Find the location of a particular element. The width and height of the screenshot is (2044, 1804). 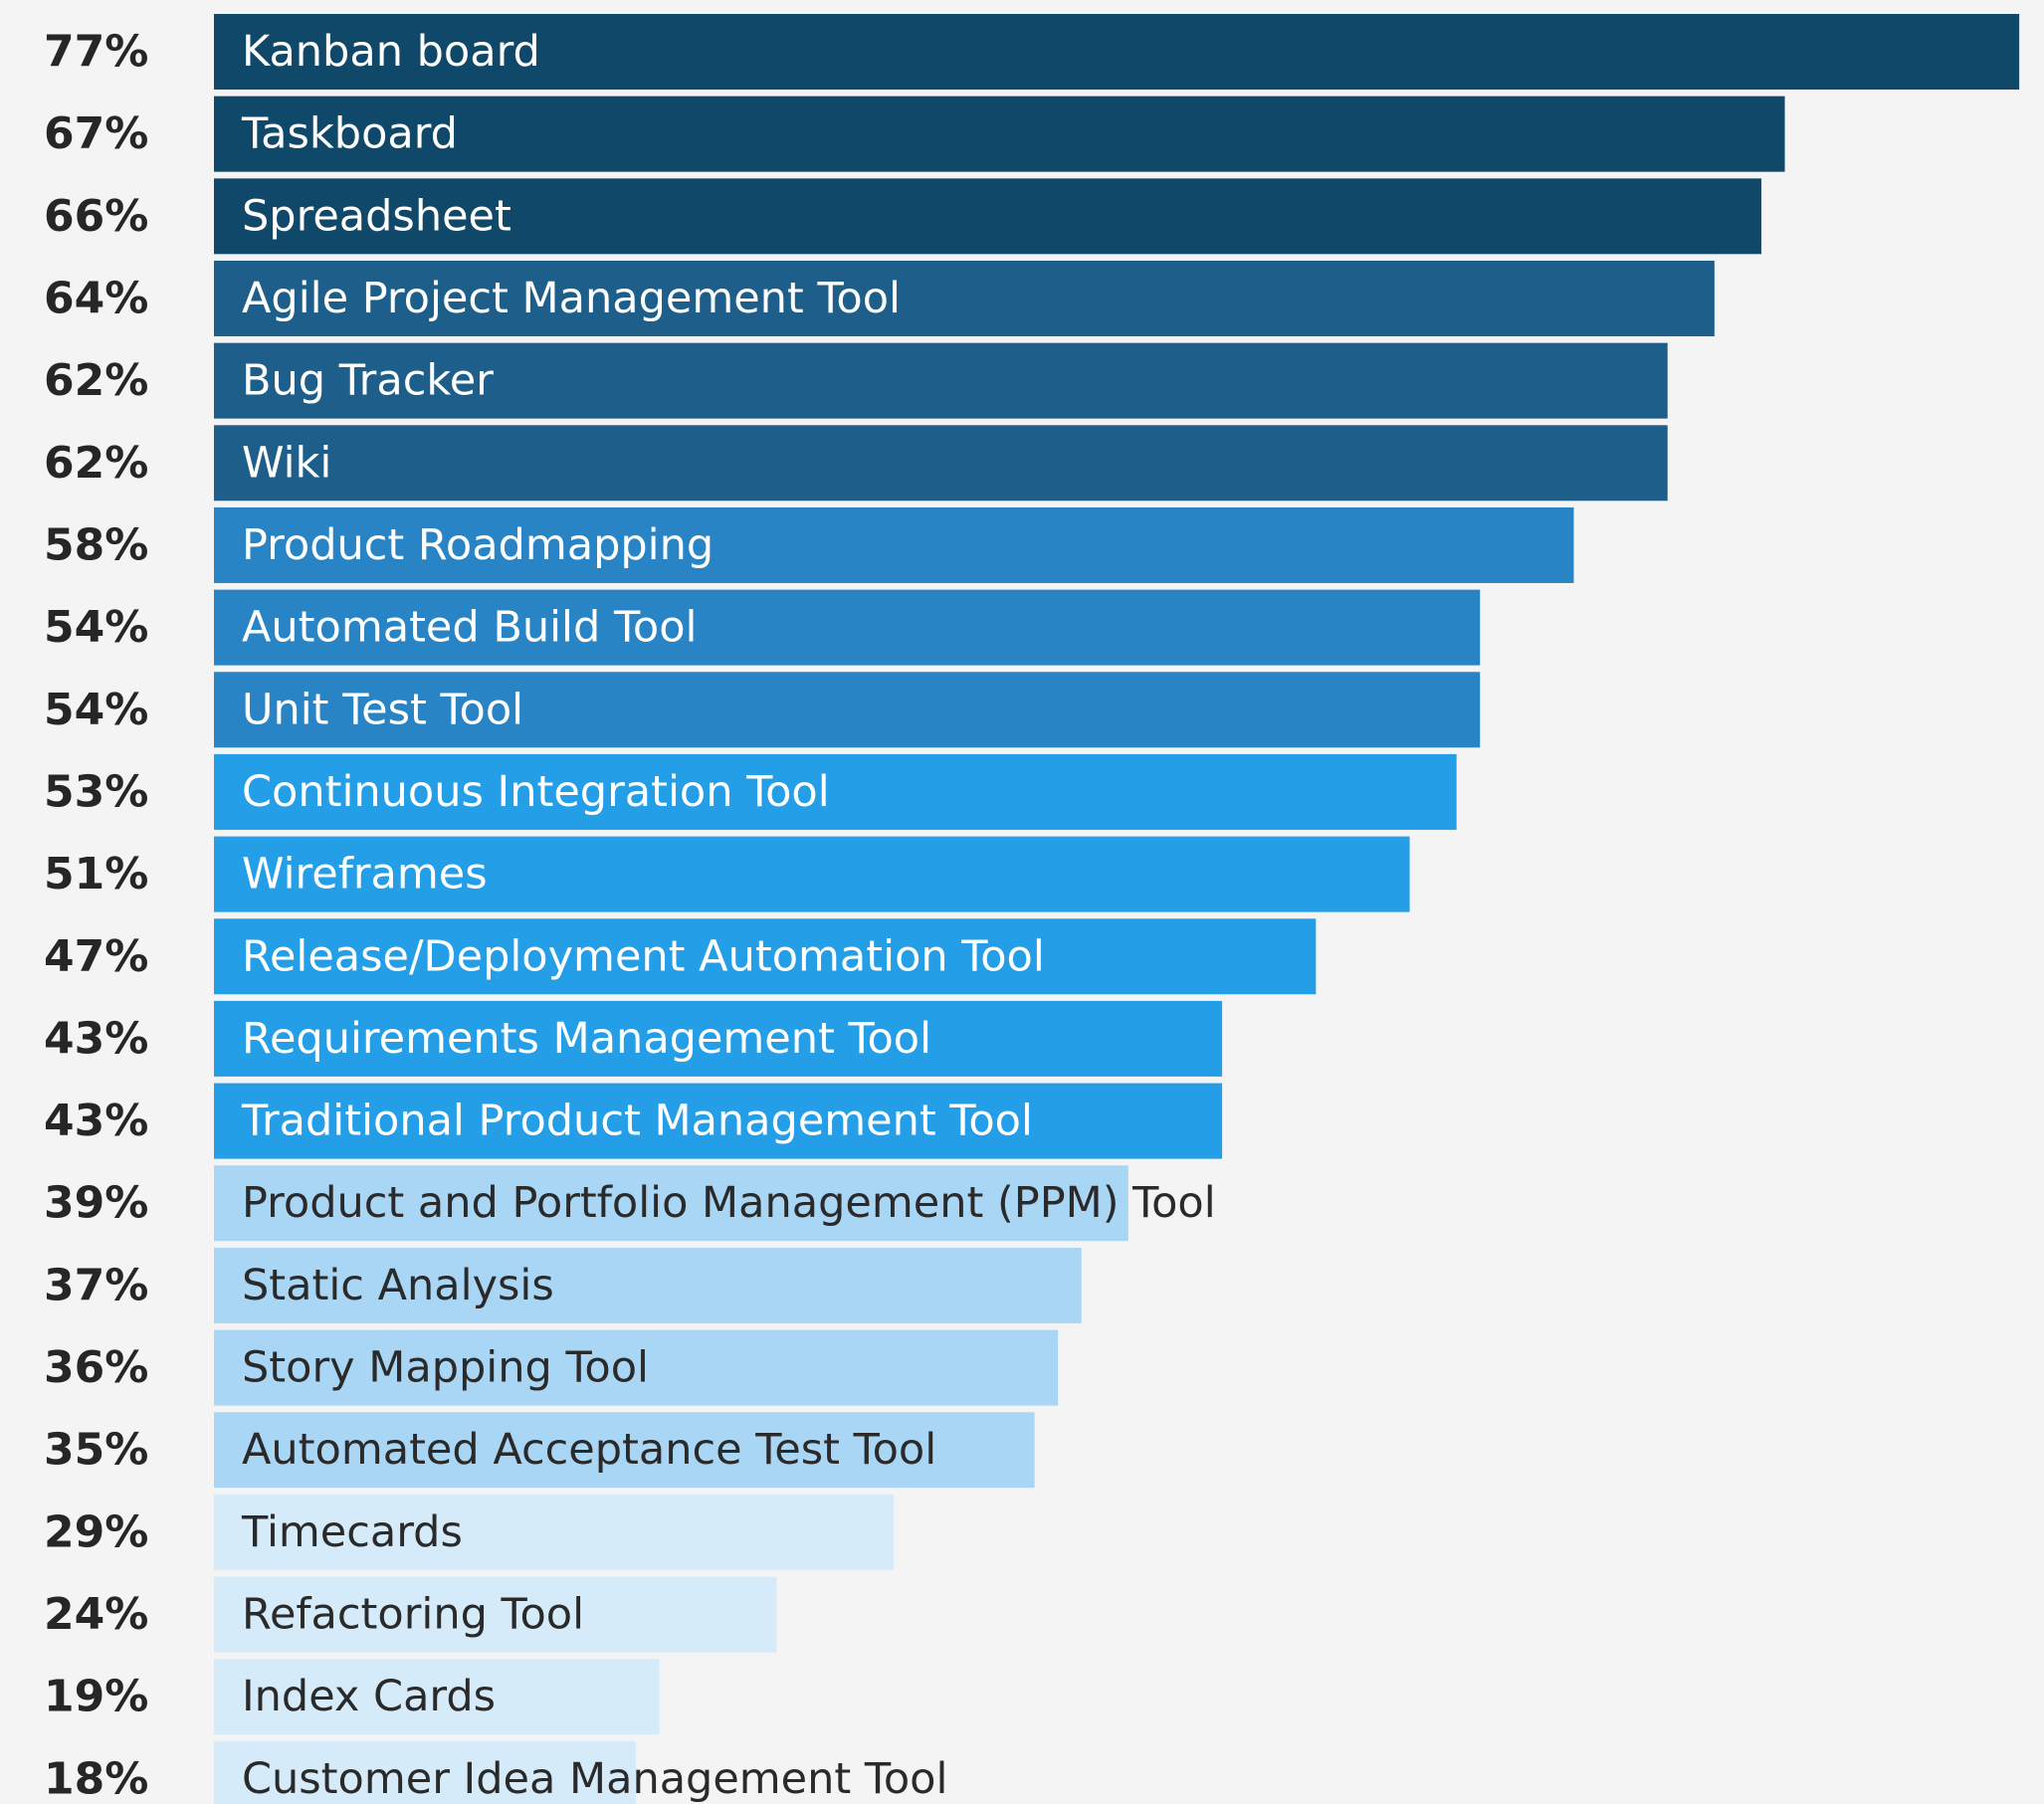

value-label: 37% is located at coordinates (96, 1285).